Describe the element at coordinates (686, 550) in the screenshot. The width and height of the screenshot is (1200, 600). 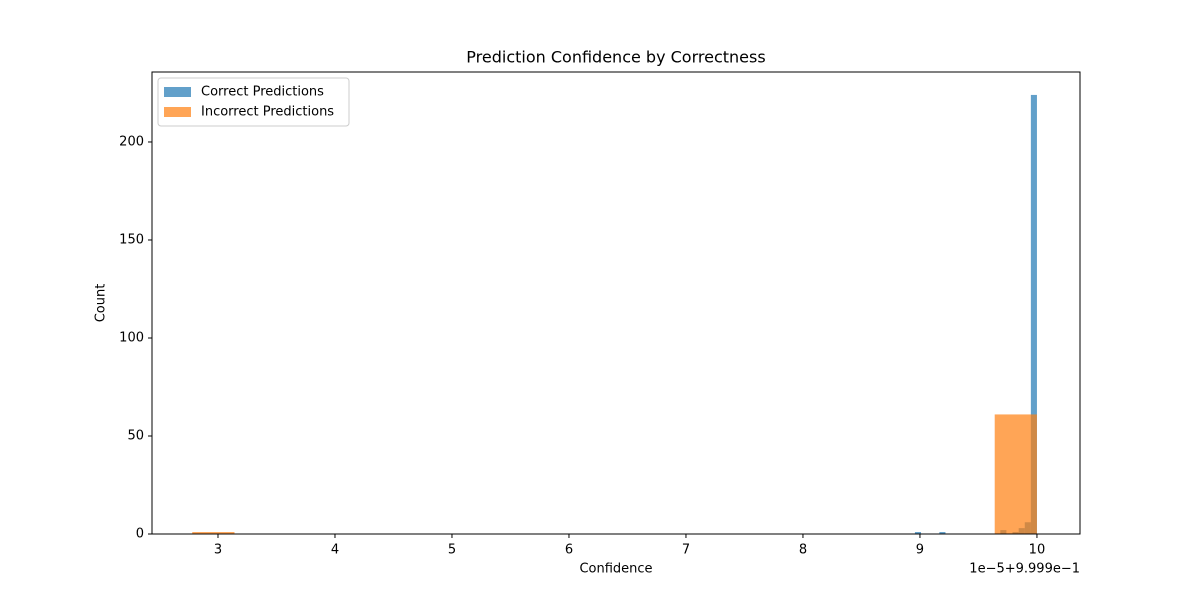
I see `x-tick-label: 7` at that location.